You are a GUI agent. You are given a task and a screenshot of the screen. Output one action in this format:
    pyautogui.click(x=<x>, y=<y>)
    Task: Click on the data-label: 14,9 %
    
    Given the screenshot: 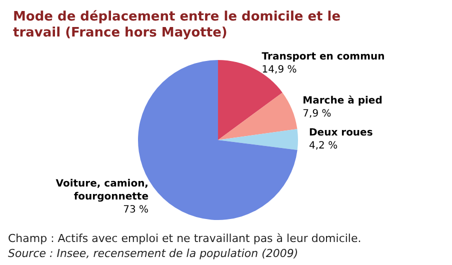 What is the action you would take?
    pyautogui.click(x=279, y=70)
    